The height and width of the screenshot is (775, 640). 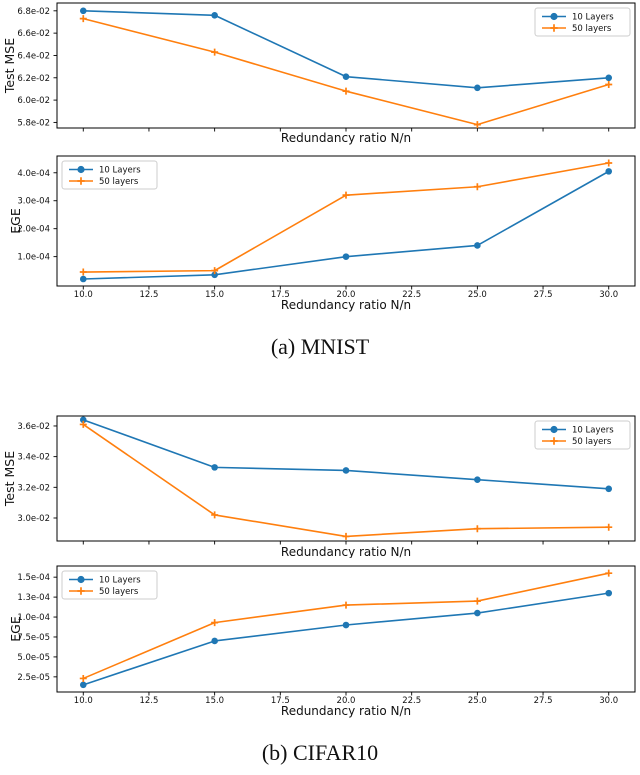 I want to click on y-tick-label: 1.5e-04, so click(x=33, y=578).